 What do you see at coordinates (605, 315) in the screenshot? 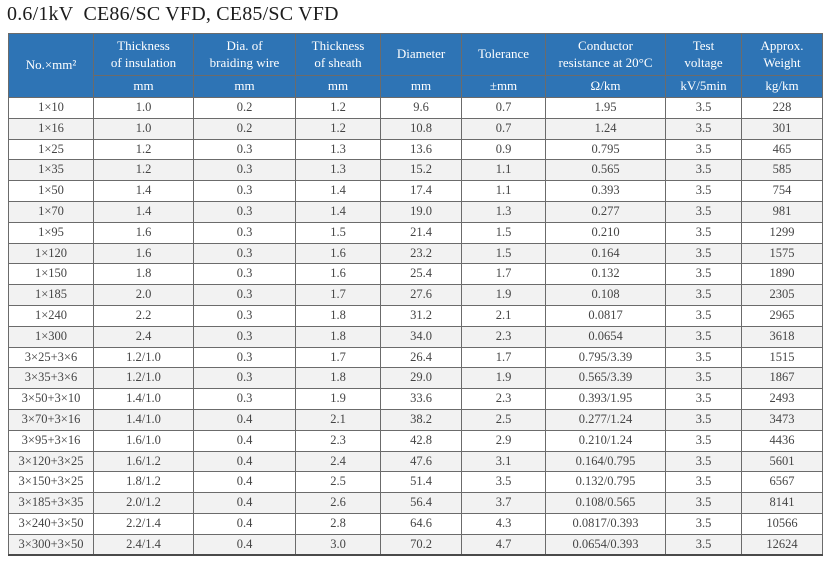
I see `value-cell: 0.0817` at bounding box center [605, 315].